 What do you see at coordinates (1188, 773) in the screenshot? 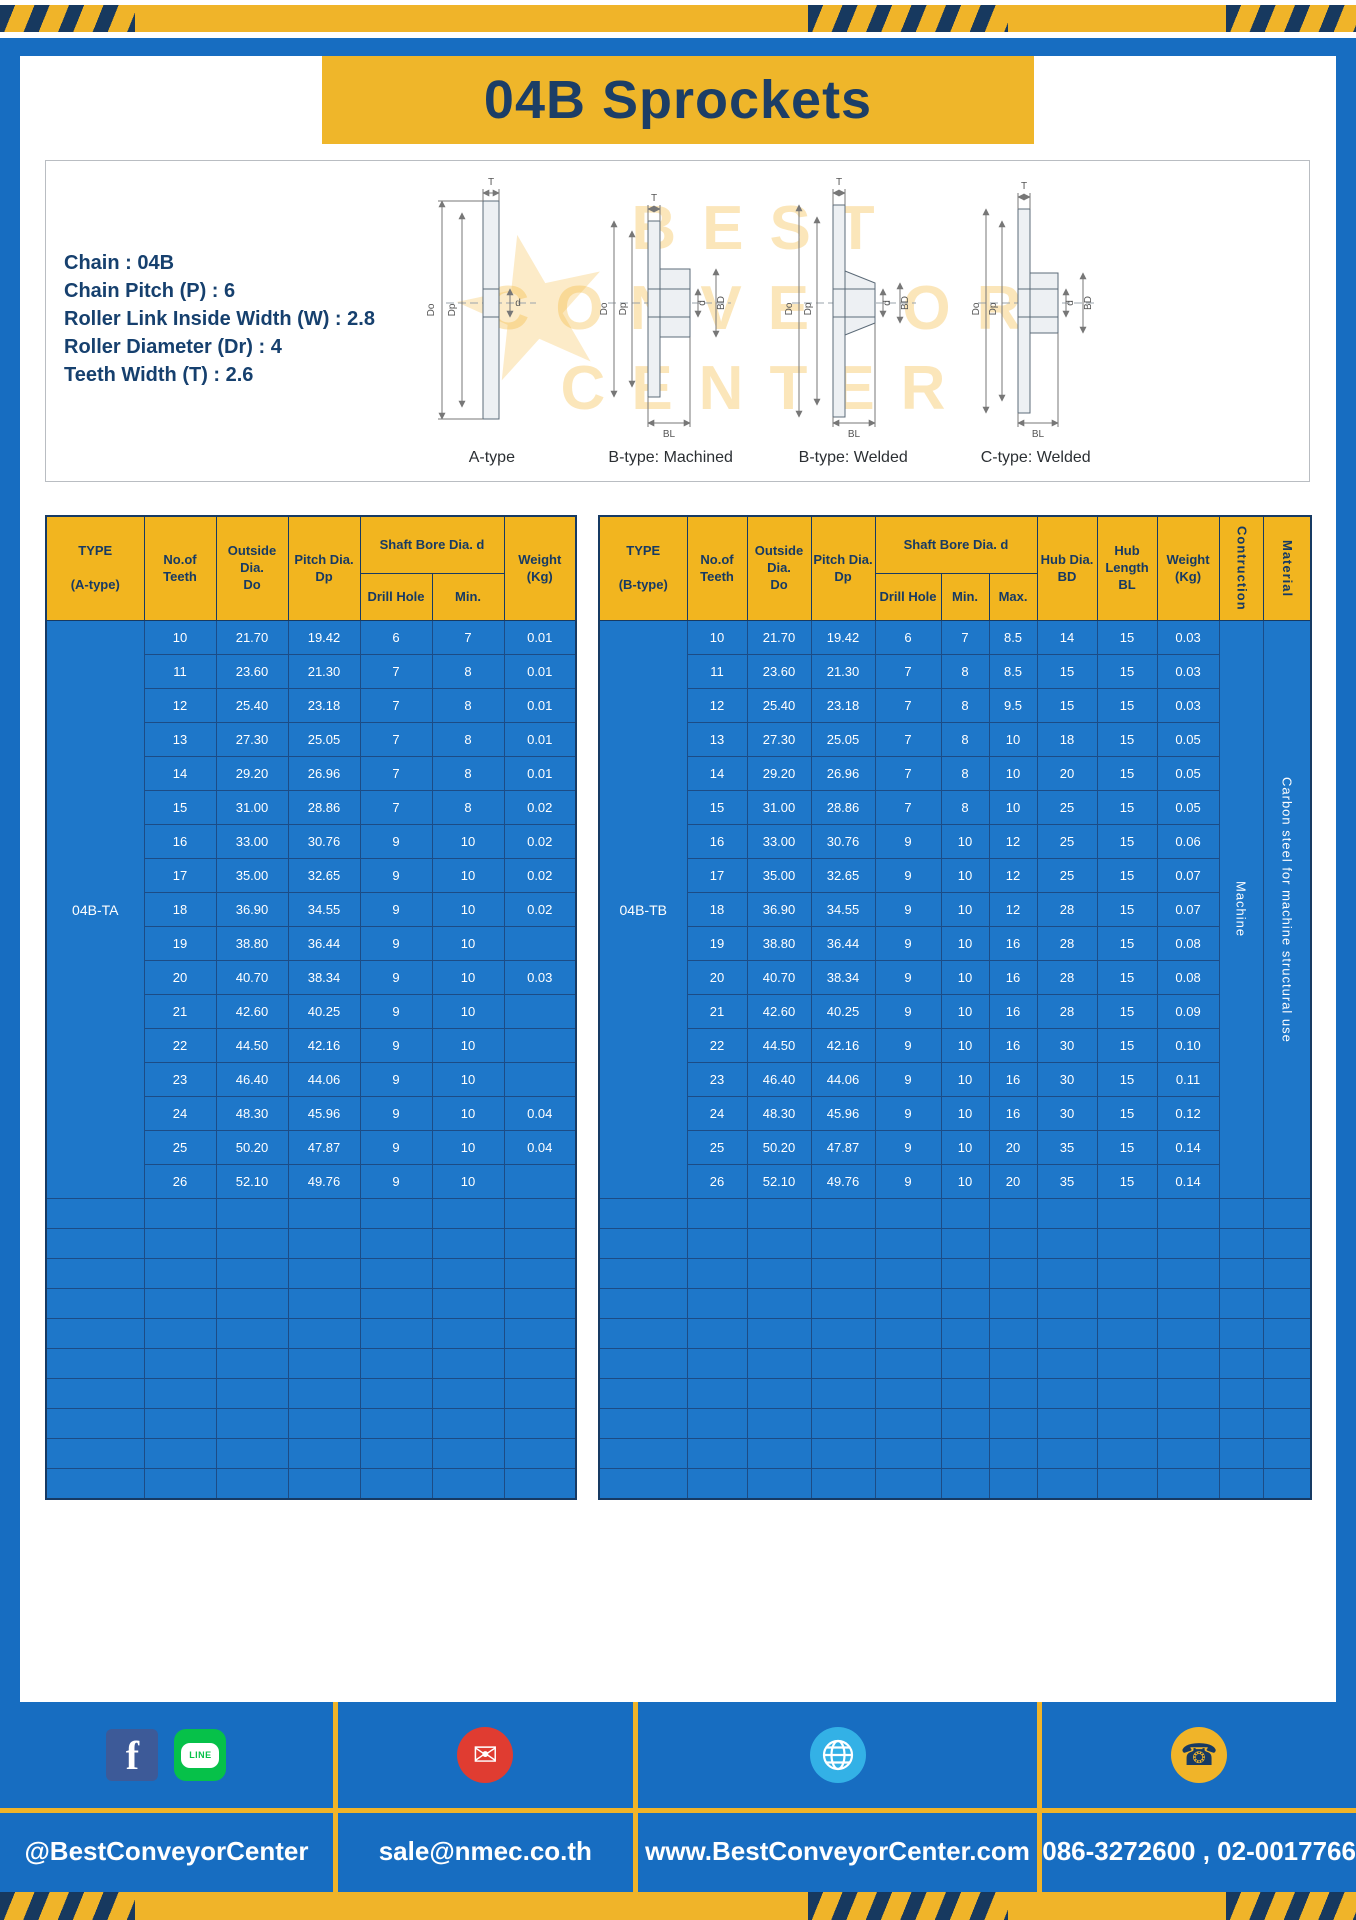
I see `data-cell: 0.05` at bounding box center [1188, 773].